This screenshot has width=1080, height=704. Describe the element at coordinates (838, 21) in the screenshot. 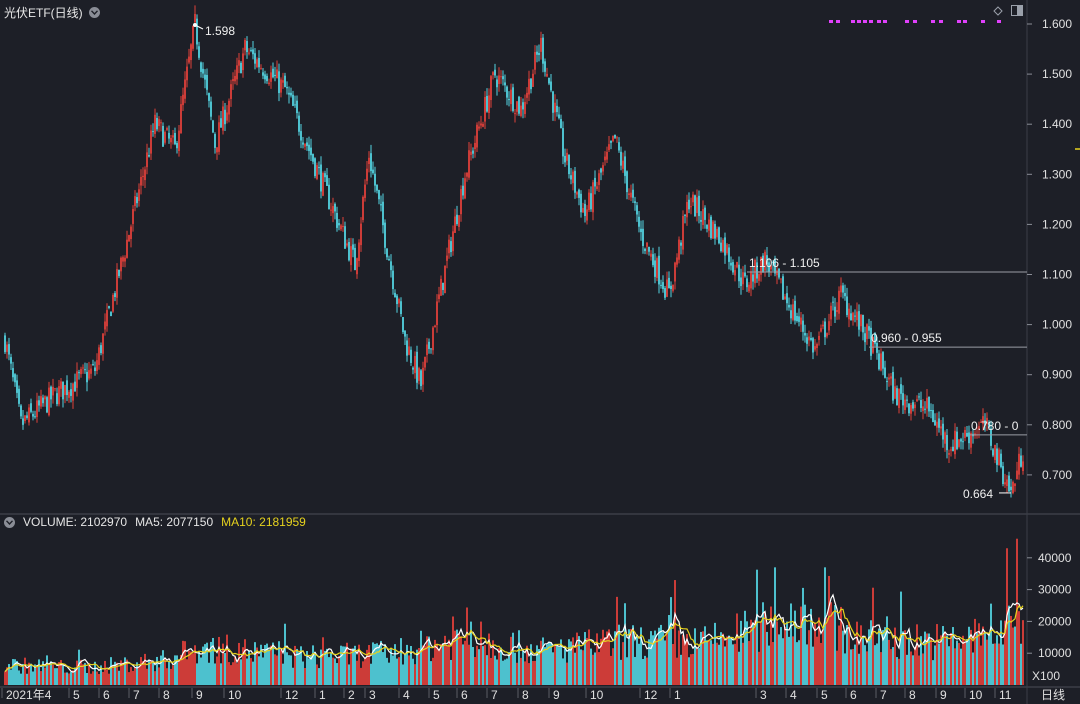

I see `signal-marker` at that location.